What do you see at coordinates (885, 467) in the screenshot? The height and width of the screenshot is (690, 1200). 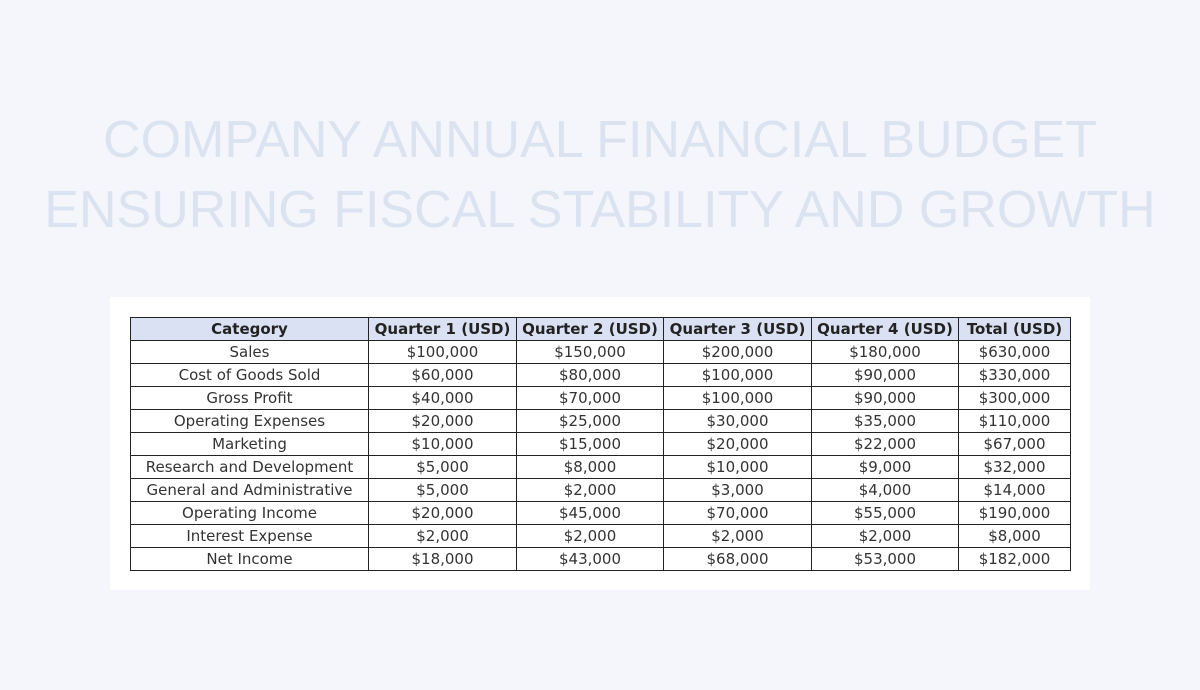 I see `amount-cell: $9,000` at bounding box center [885, 467].